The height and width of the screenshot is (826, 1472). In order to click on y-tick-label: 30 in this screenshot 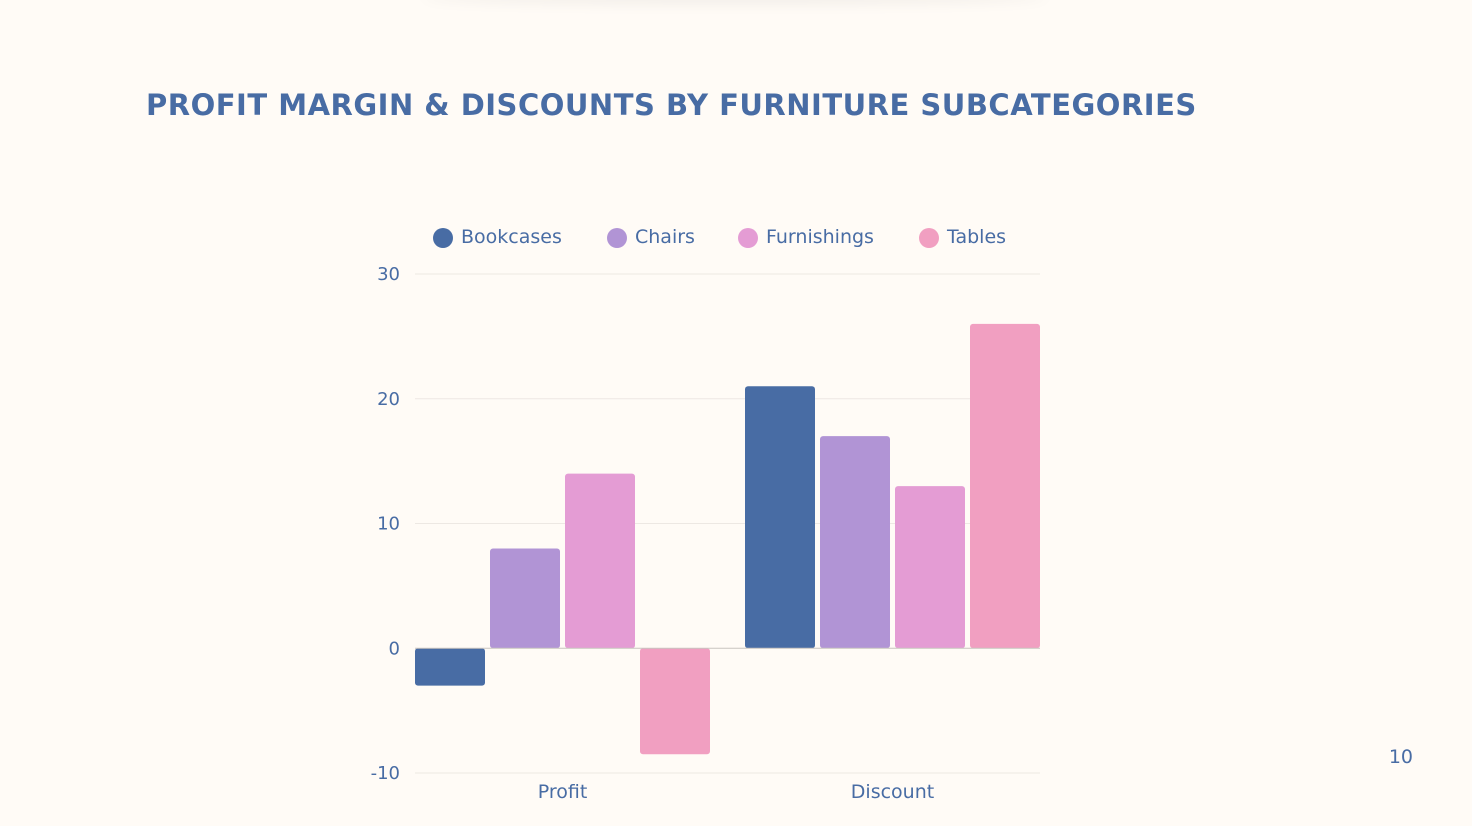, I will do `click(388, 274)`.